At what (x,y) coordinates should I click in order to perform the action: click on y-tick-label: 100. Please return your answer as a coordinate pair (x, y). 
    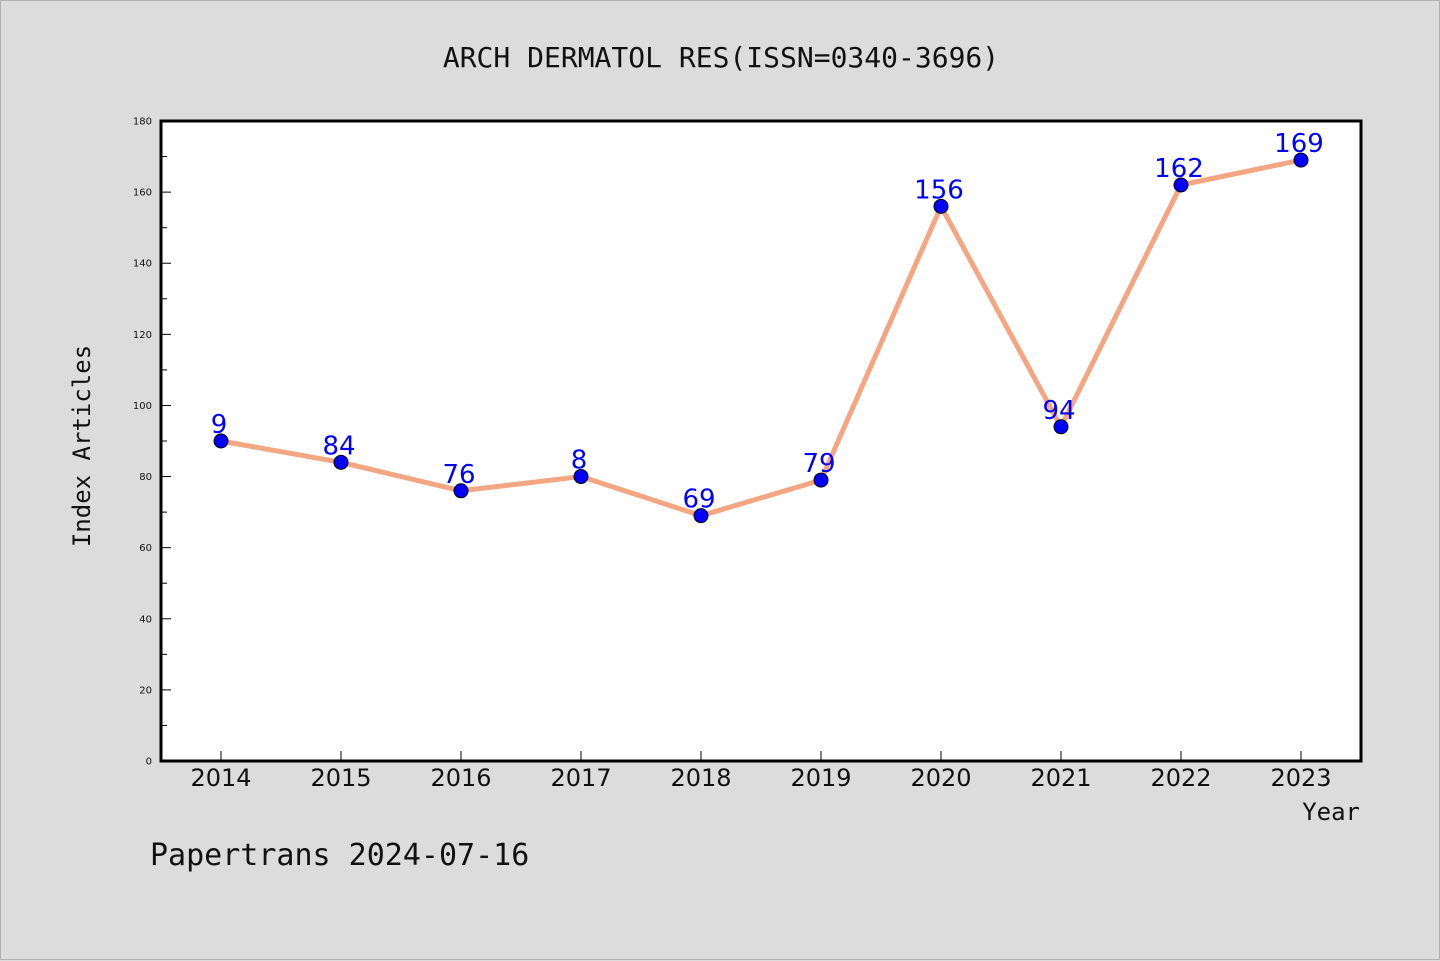
    Looking at the image, I should click on (142, 406).